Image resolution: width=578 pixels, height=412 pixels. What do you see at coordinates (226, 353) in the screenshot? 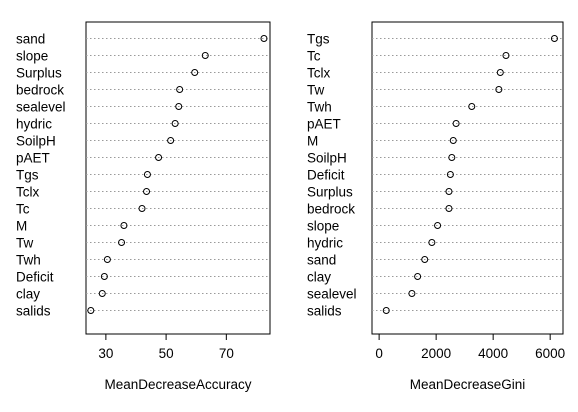
I see `x-tick-label: 70` at bounding box center [226, 353].